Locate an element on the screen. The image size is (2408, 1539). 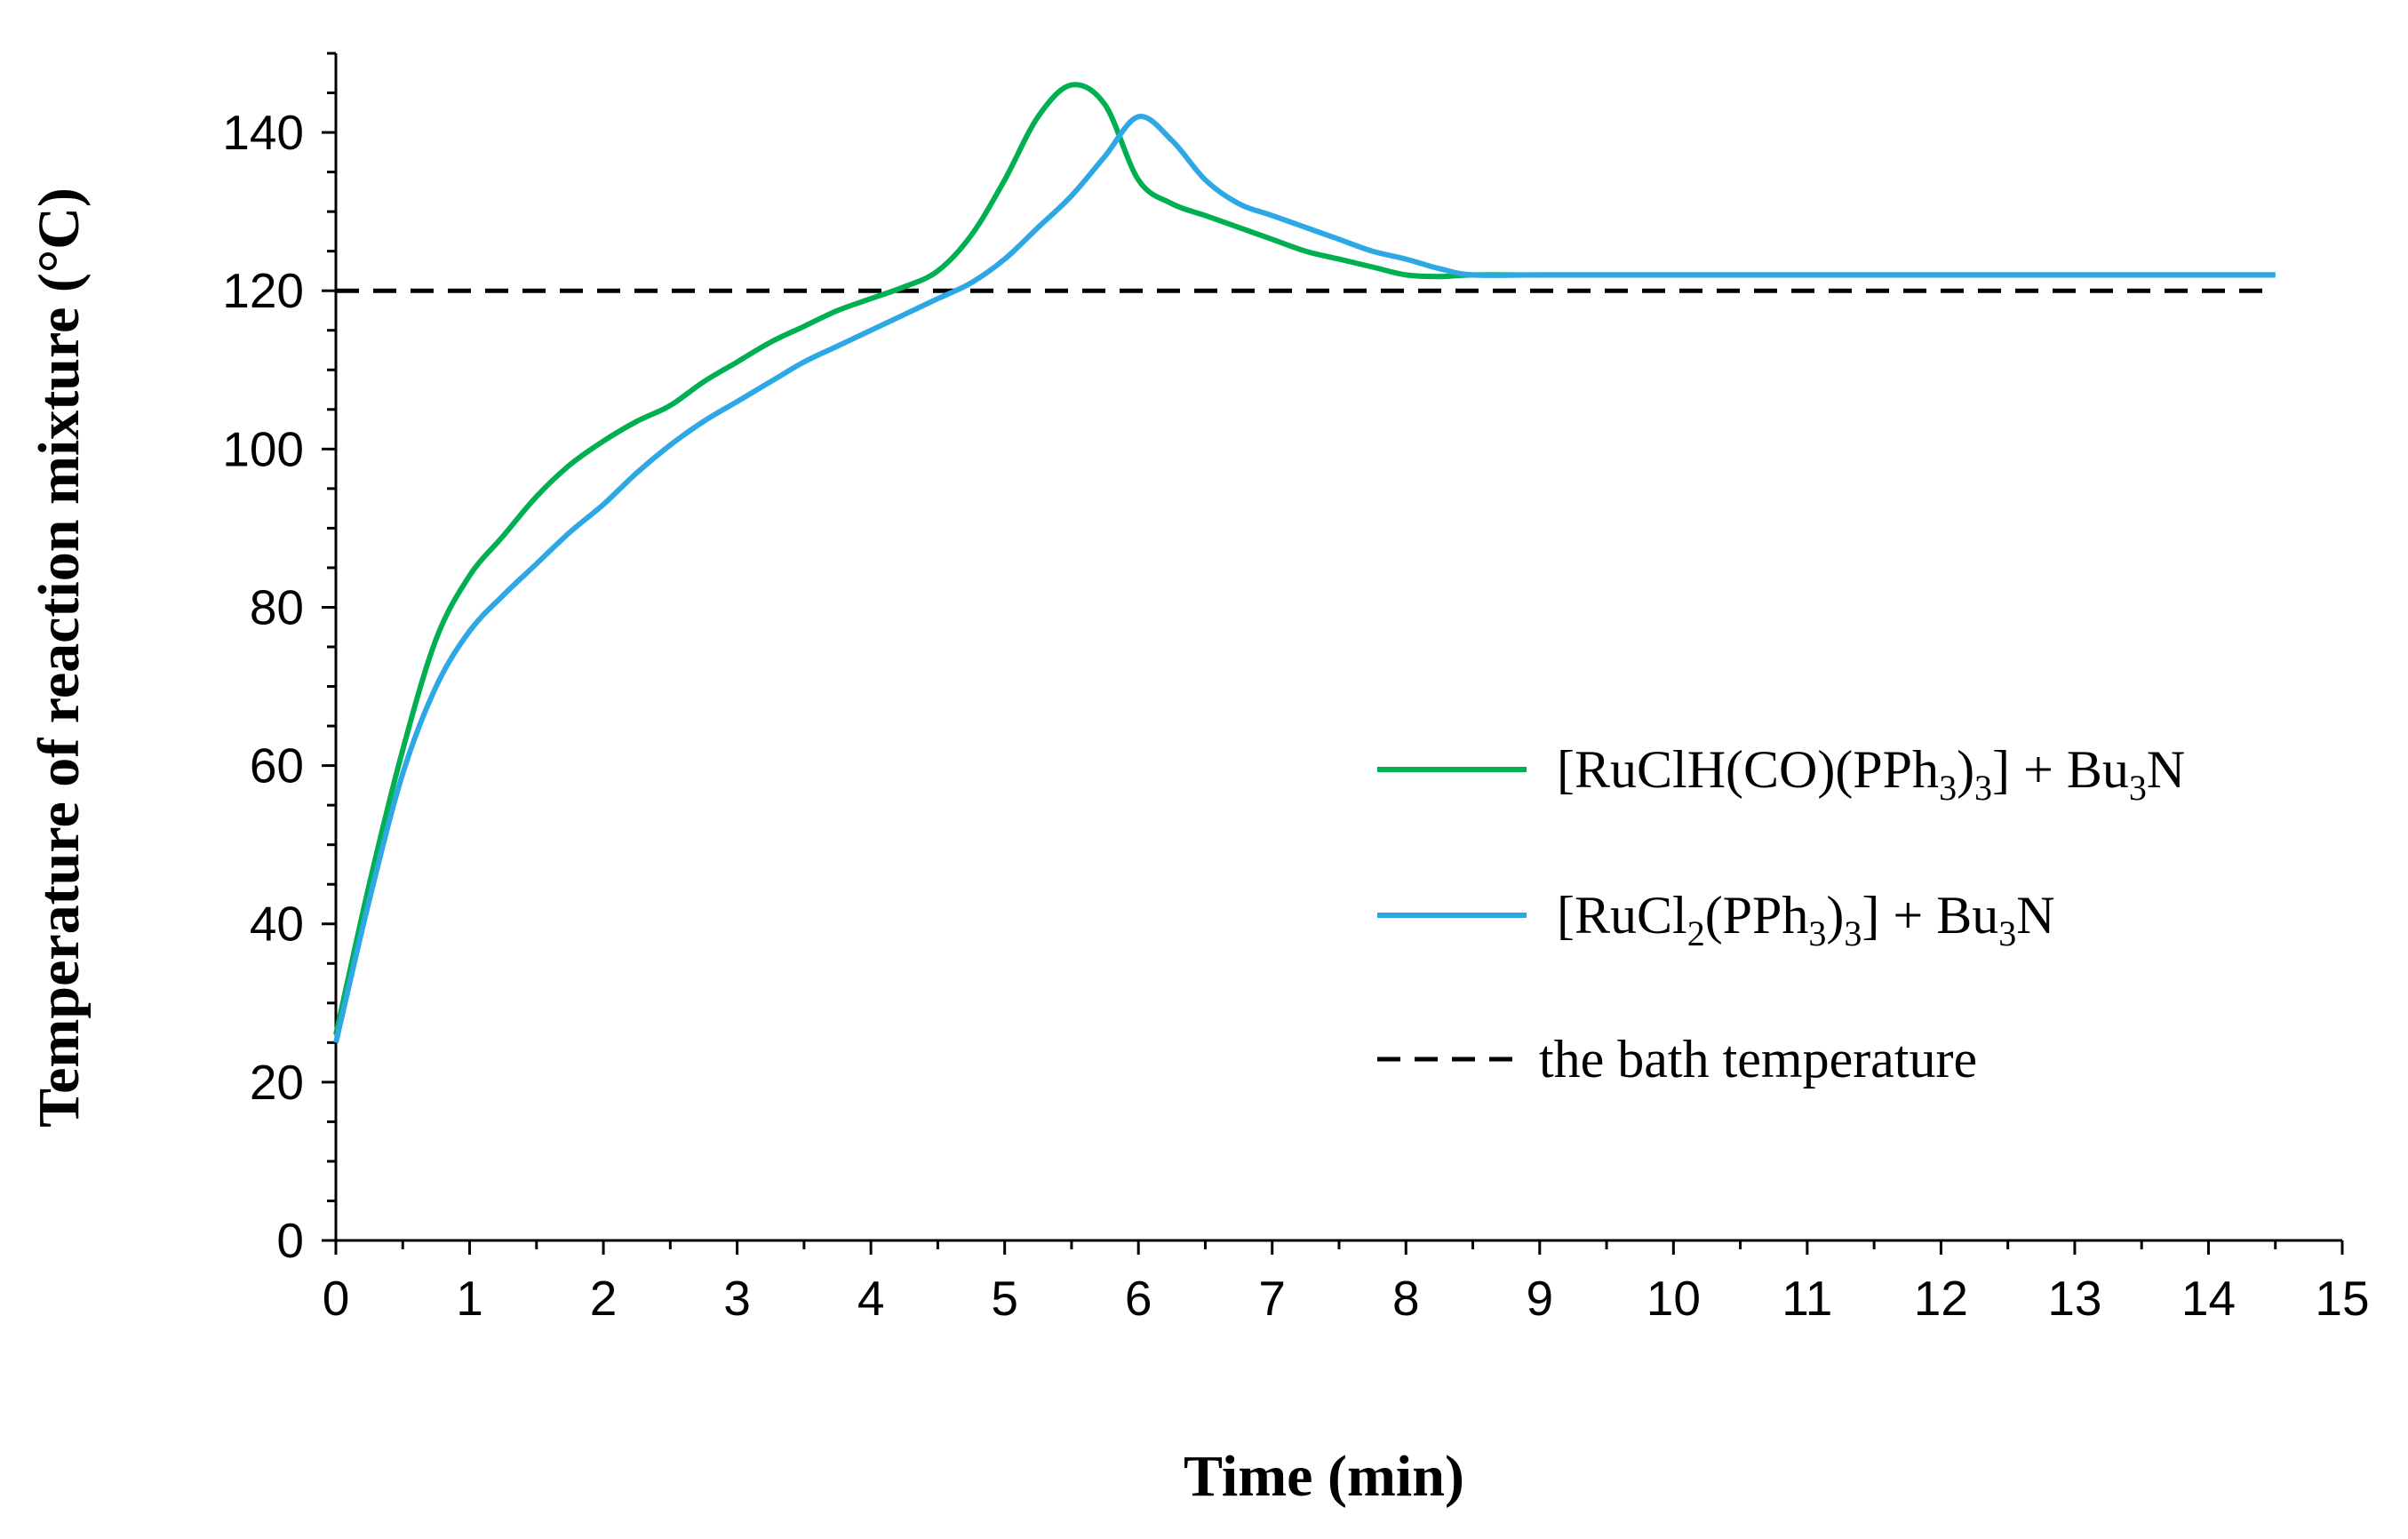
x-axis-title: Time (min) is located at coordinates (1324, 1476).